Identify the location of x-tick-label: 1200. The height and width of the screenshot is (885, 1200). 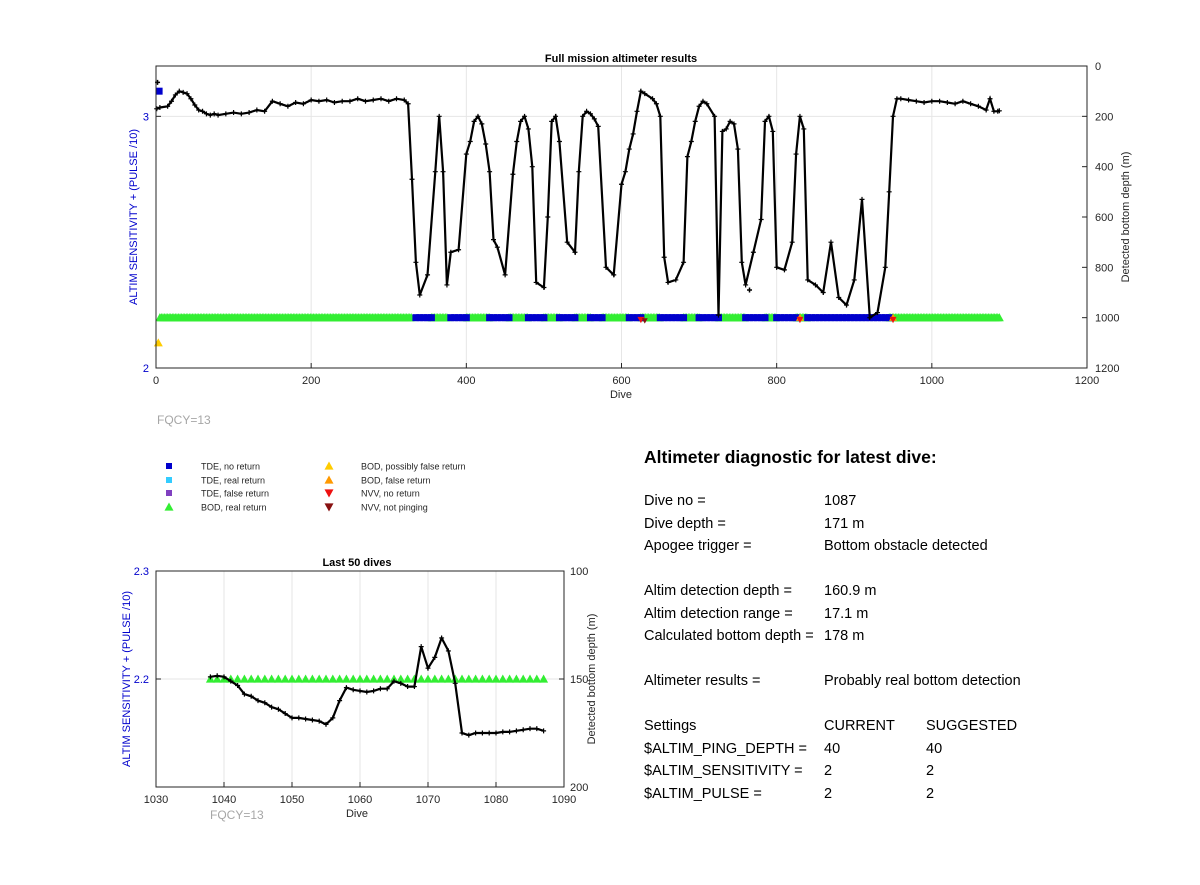
(1087, 381).